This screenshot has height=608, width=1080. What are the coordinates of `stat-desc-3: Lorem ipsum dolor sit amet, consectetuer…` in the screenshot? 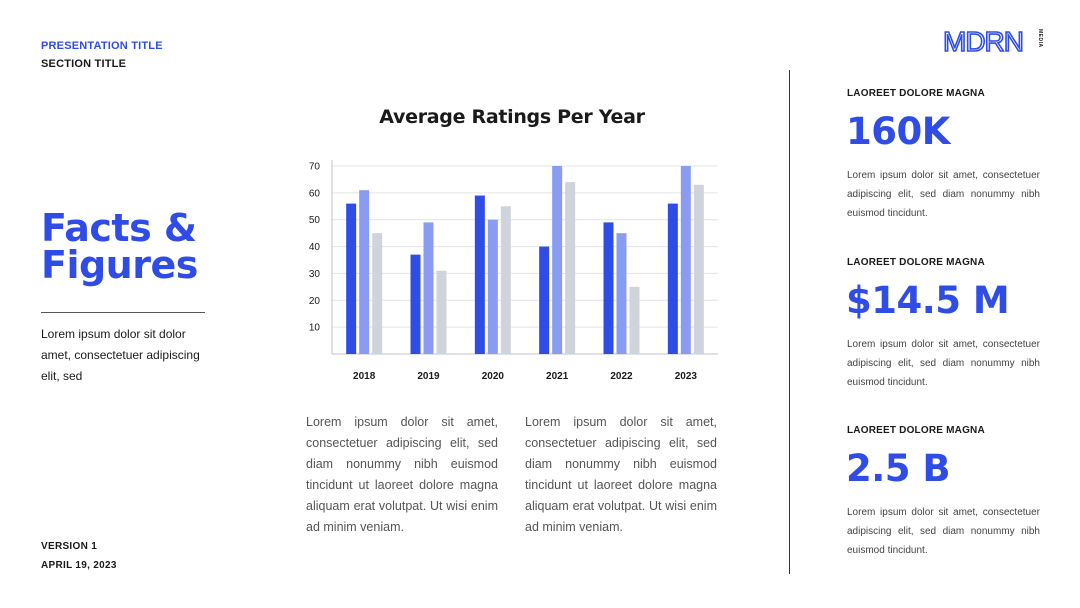 It's located at (943, 531).